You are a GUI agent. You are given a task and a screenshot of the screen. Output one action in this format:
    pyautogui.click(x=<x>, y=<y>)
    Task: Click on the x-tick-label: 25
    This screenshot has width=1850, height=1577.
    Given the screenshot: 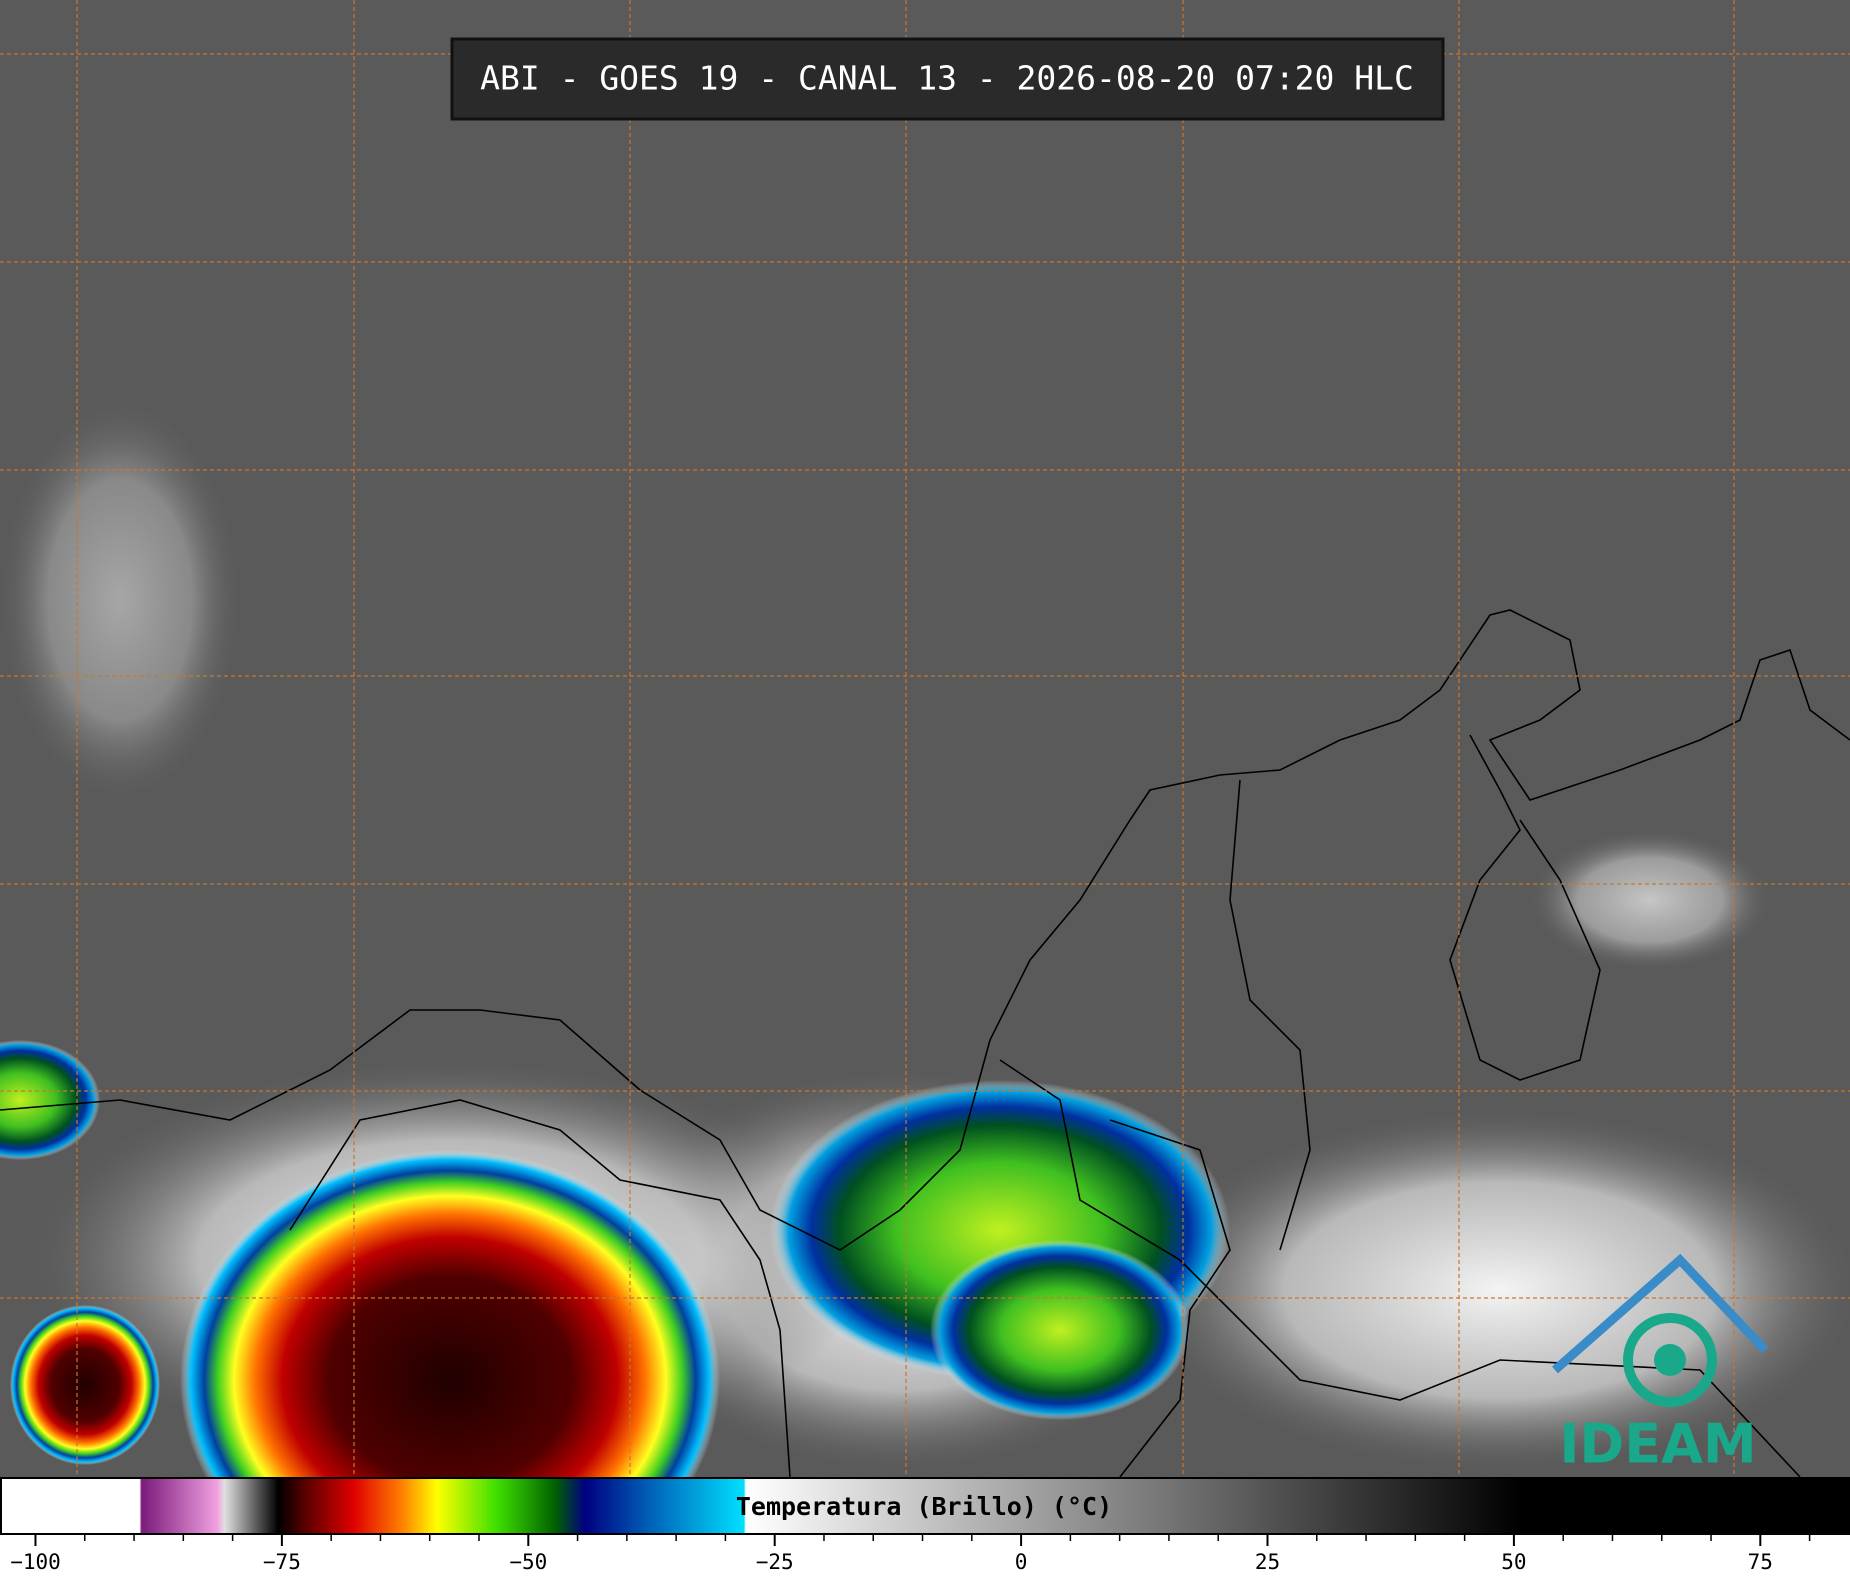 What is the action you would take?
    pyautogui.click(x=1267, y=1562)
    